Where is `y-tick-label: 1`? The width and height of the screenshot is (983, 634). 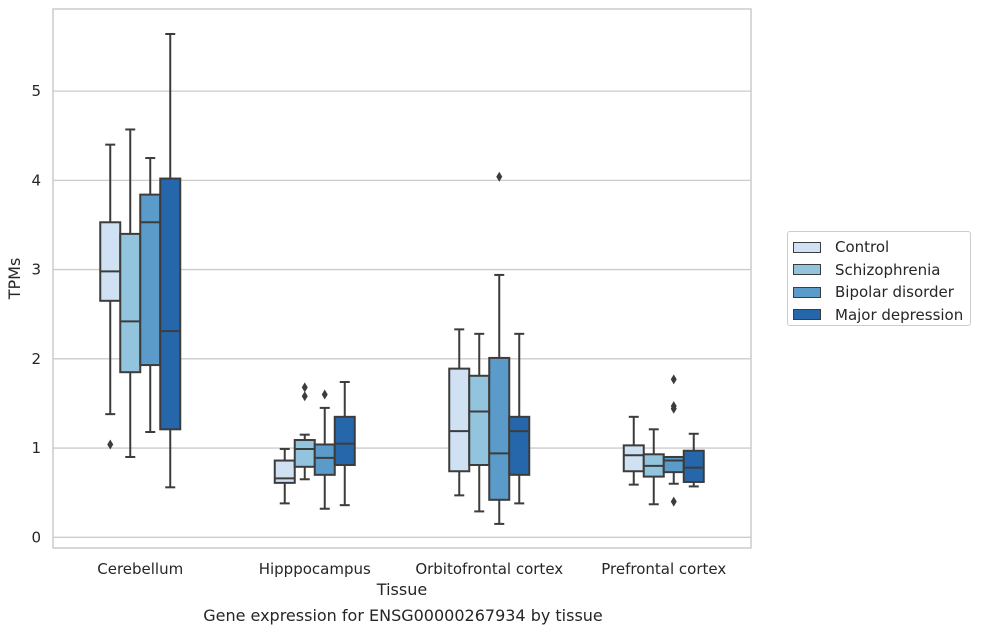 y-tick-label: 1 is located at coordinates (36, 448).